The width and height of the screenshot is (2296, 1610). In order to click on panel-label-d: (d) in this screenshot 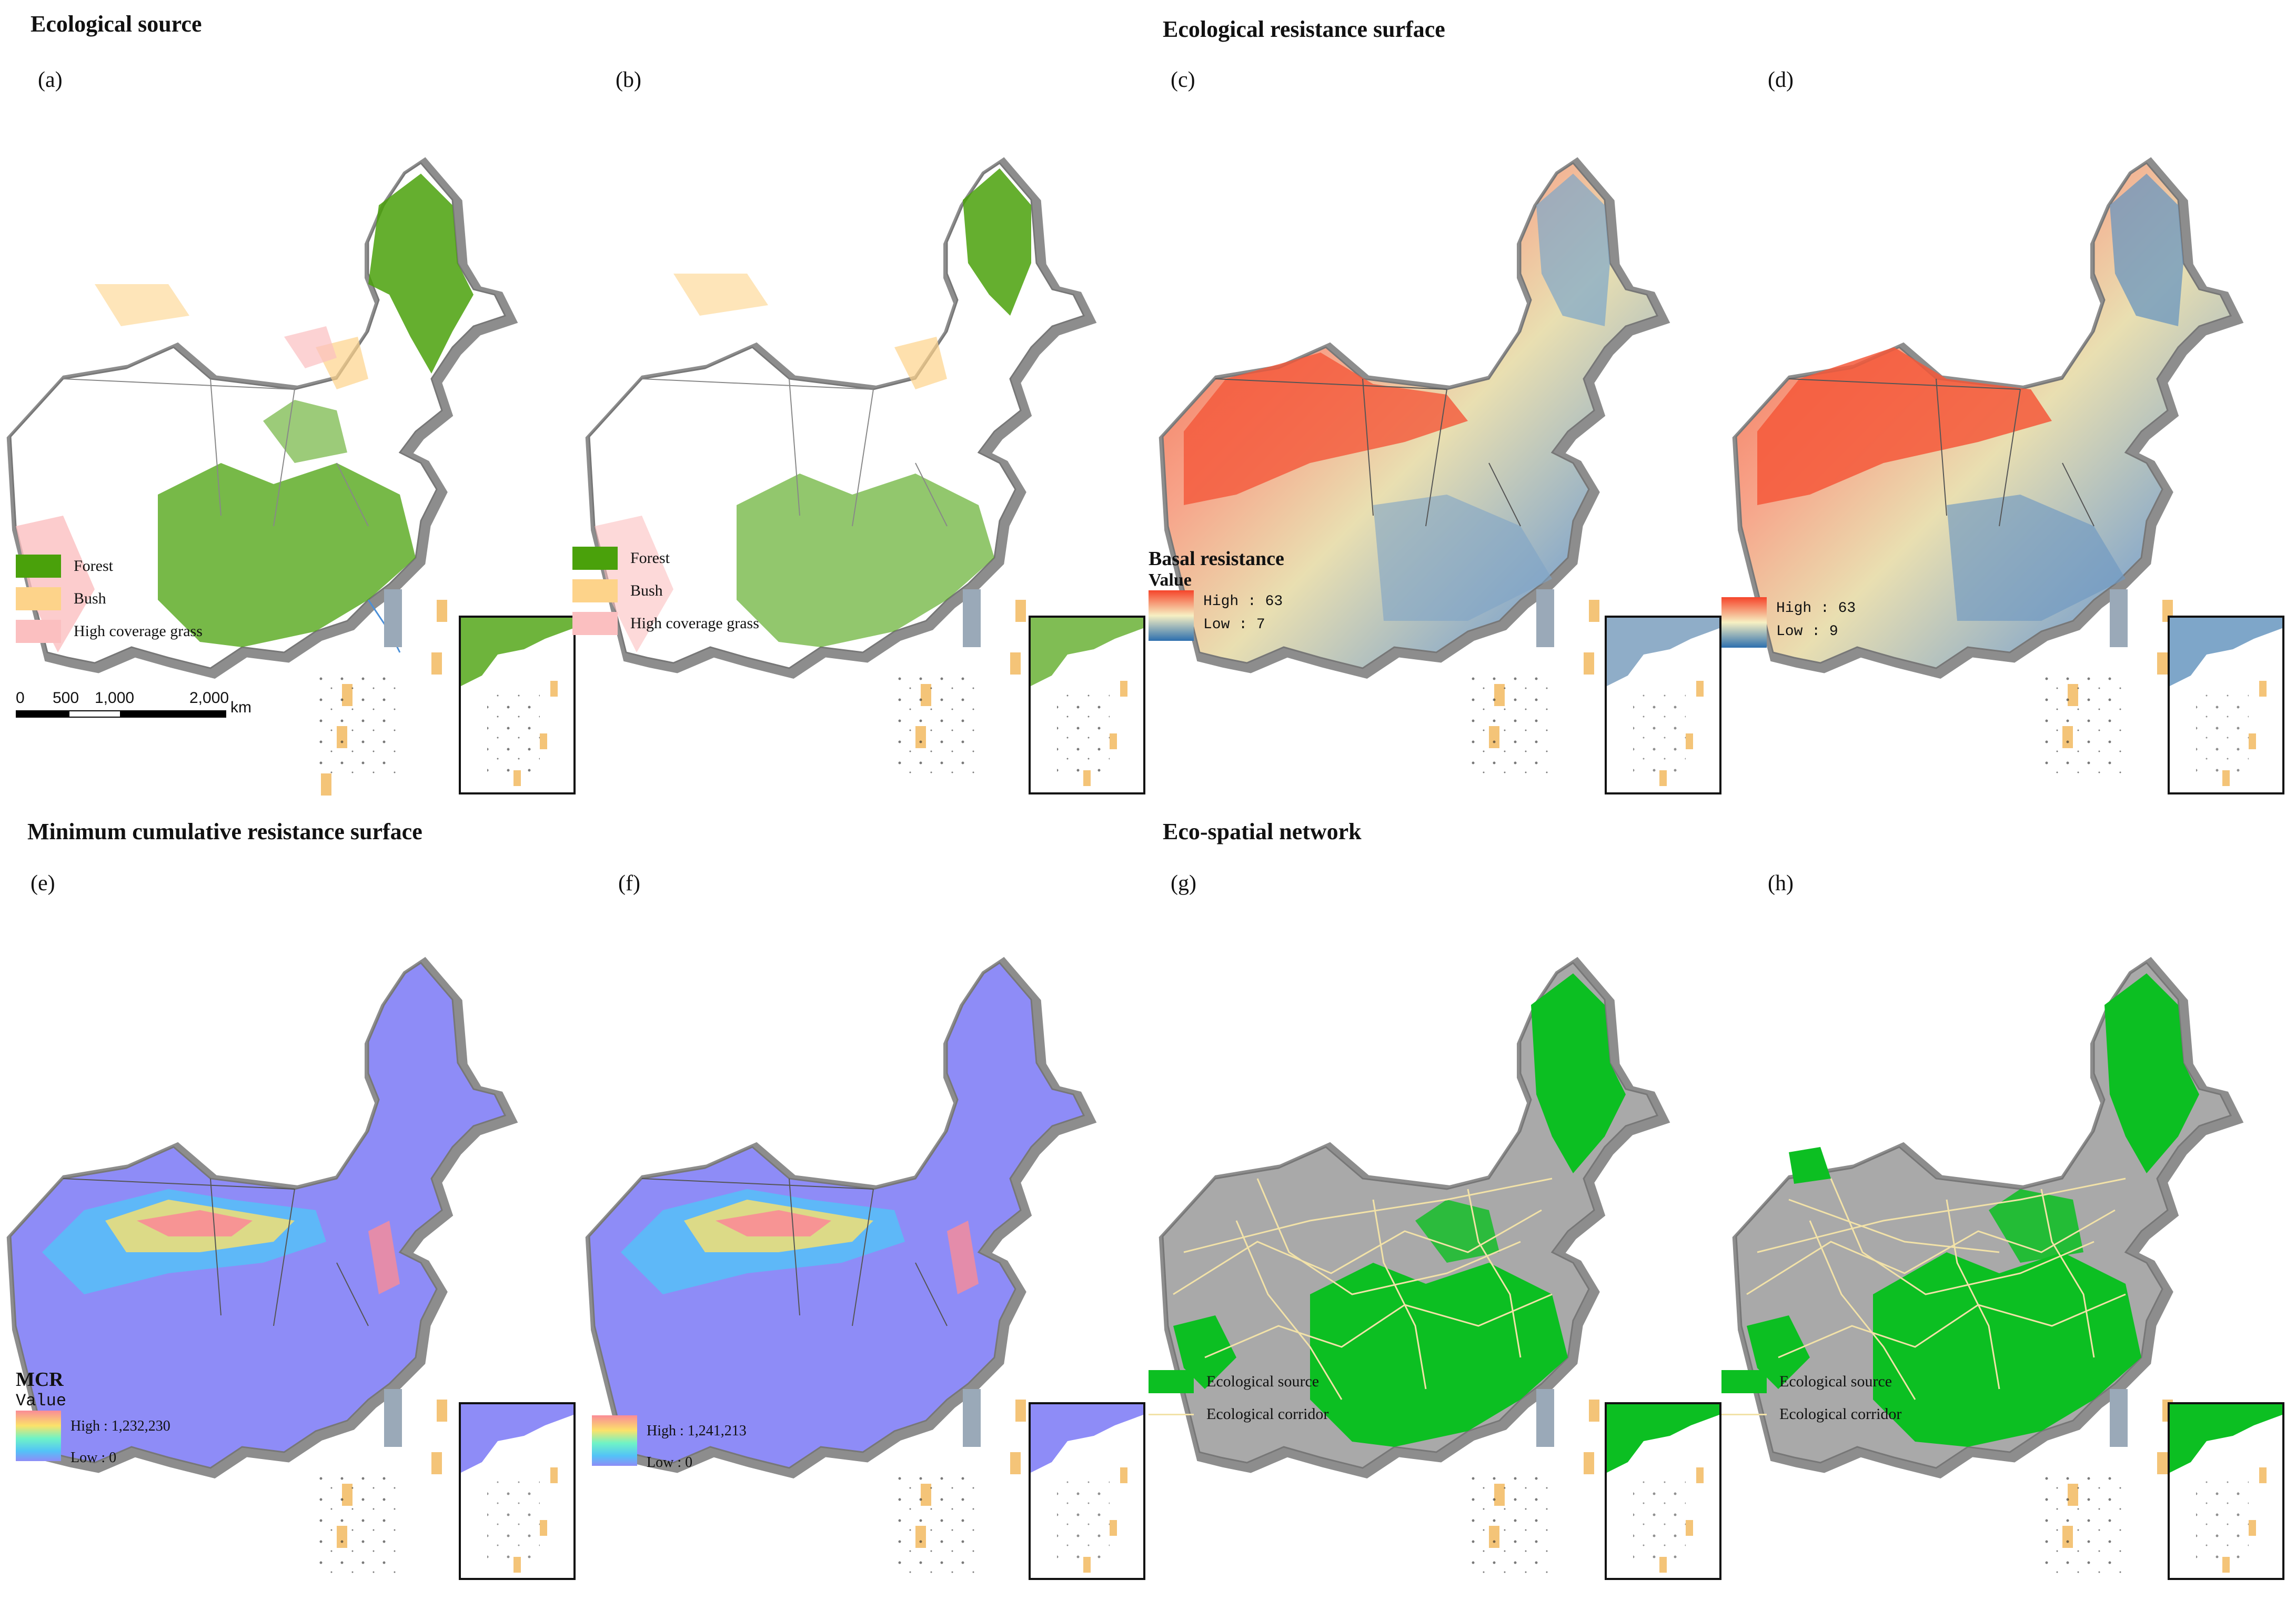, I will do `click(1781, 80)`.